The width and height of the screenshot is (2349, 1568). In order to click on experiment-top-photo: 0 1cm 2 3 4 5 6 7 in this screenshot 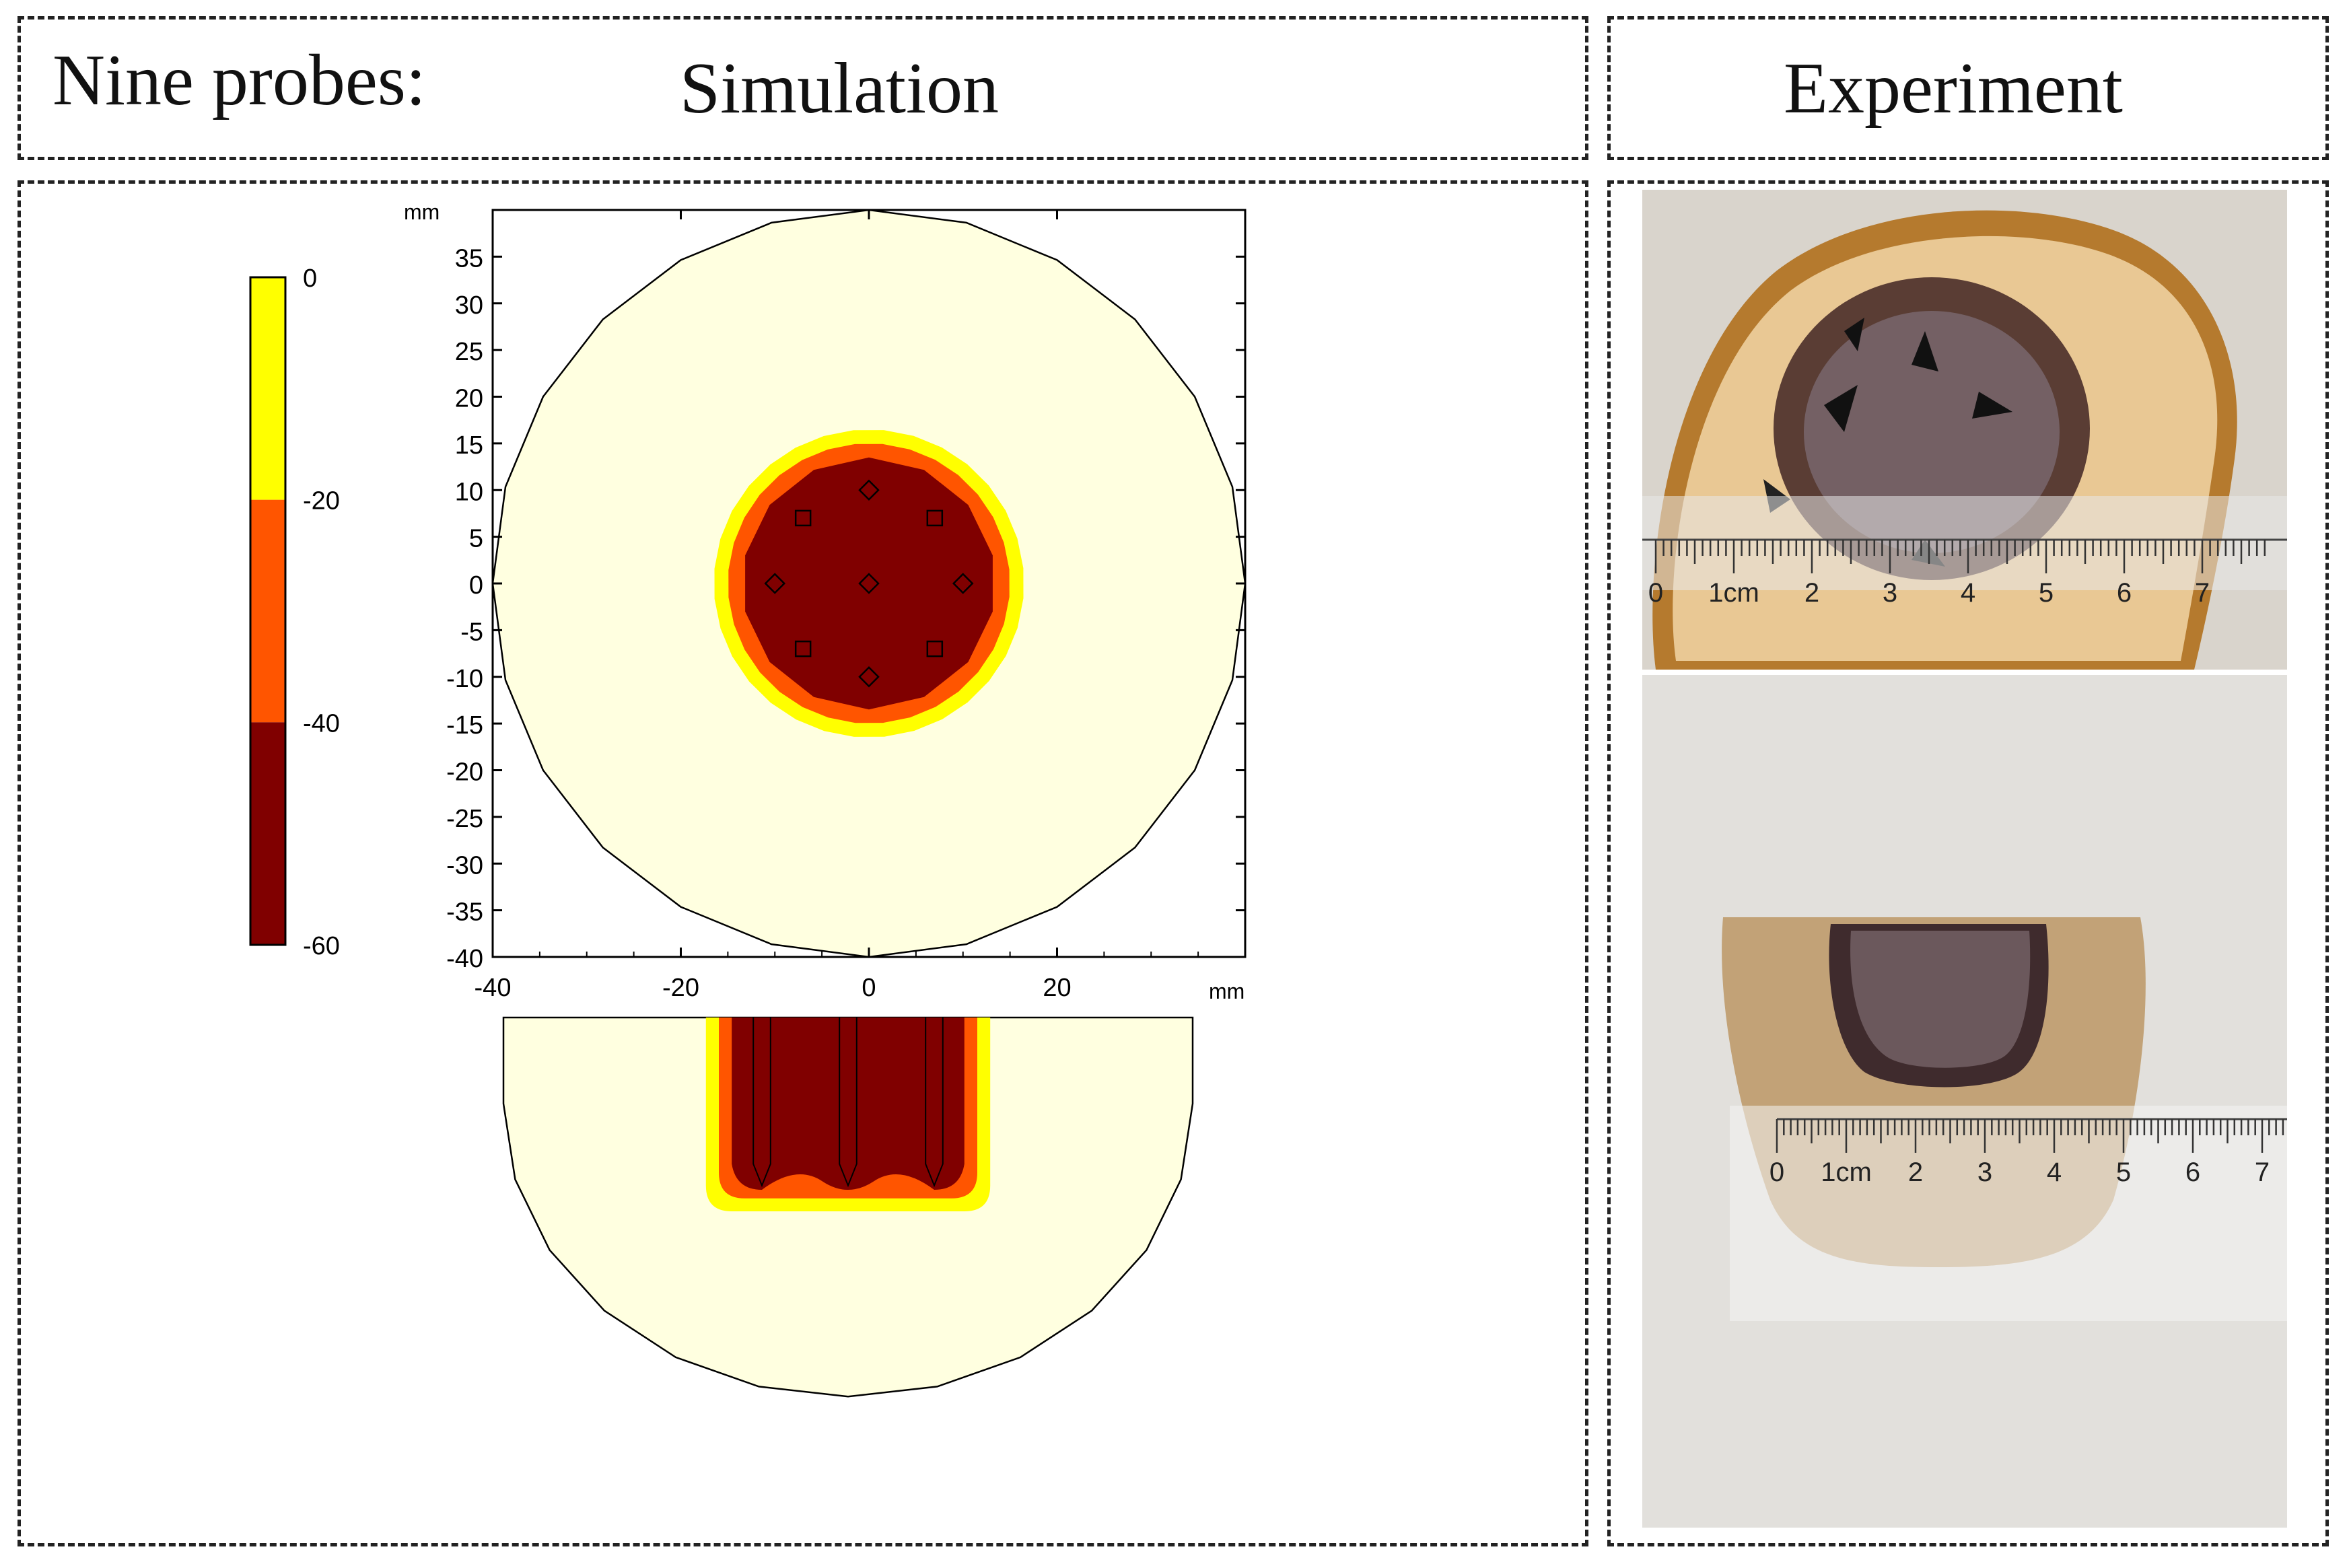, I will do `click(1964, 430)`.